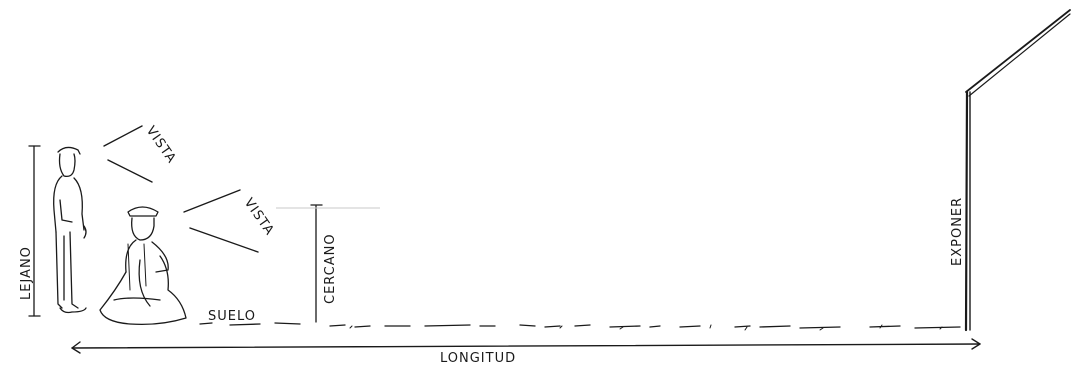  Describe the element at coordinates (330, 268) in the screenshot. I see `cercano-label: CERCANO` at that location.